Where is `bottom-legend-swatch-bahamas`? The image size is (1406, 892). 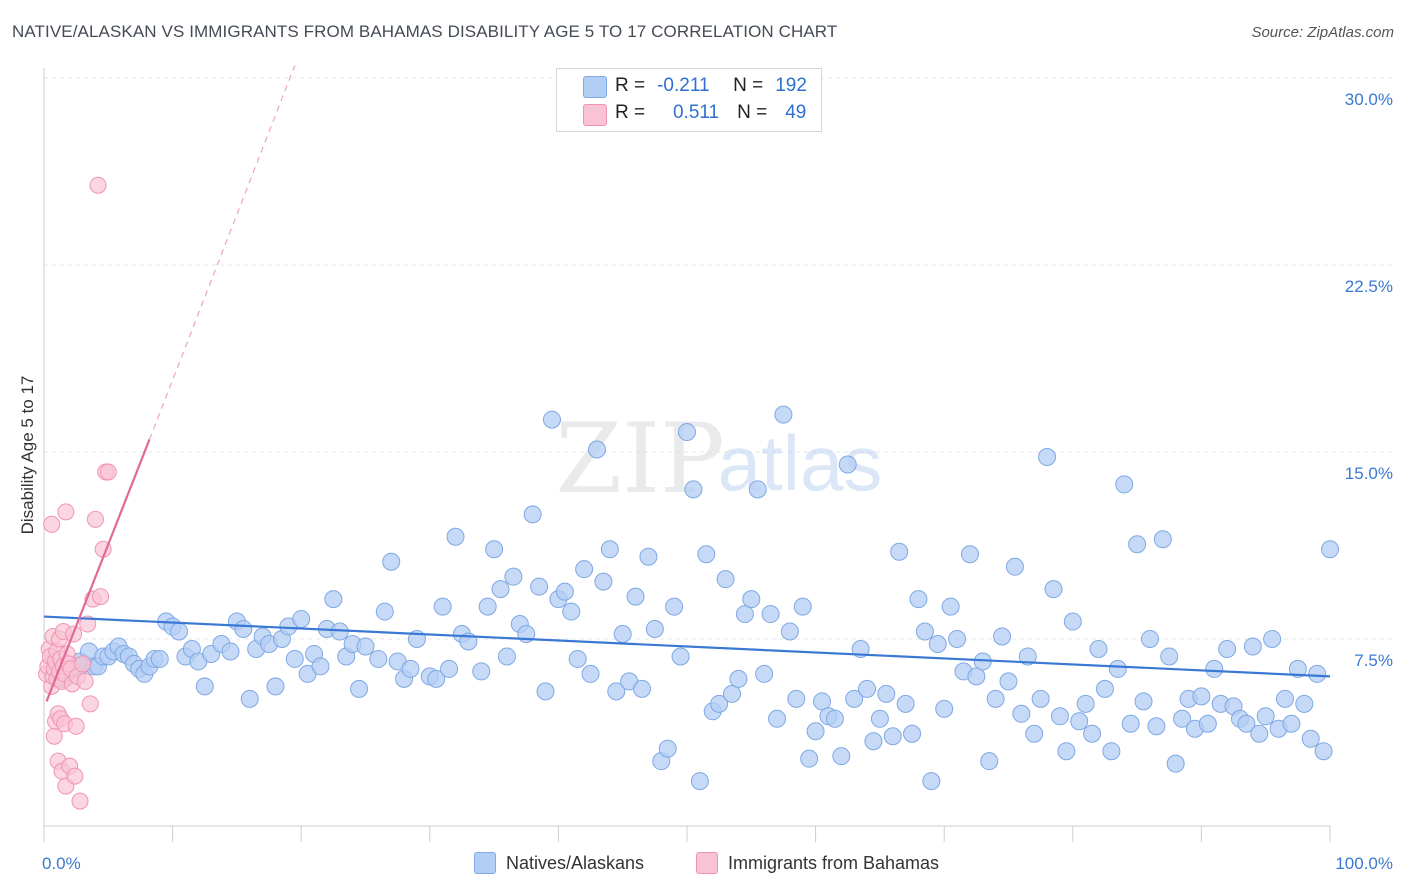 bottom-legend-swatch-bahamas is located at coordinates (707, 863).